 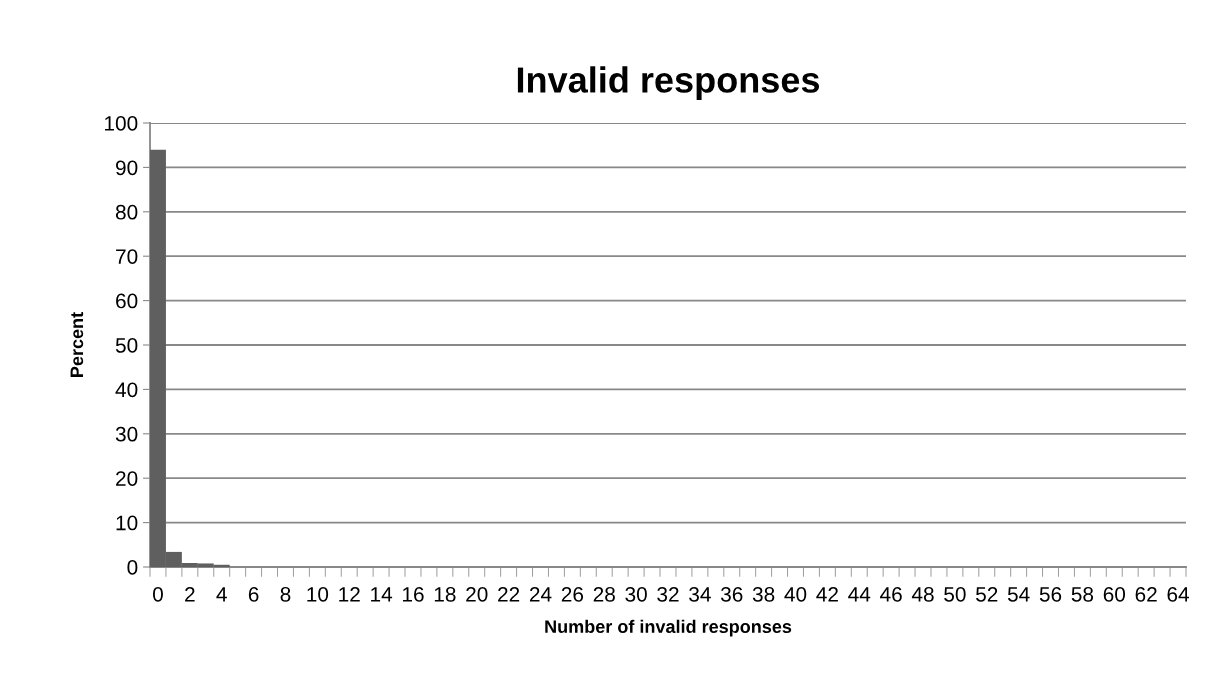 What do you see at coordinates (126, 390) in the screenshot?
I see `y-tick-label: 40` at bounding box center [126, 390].